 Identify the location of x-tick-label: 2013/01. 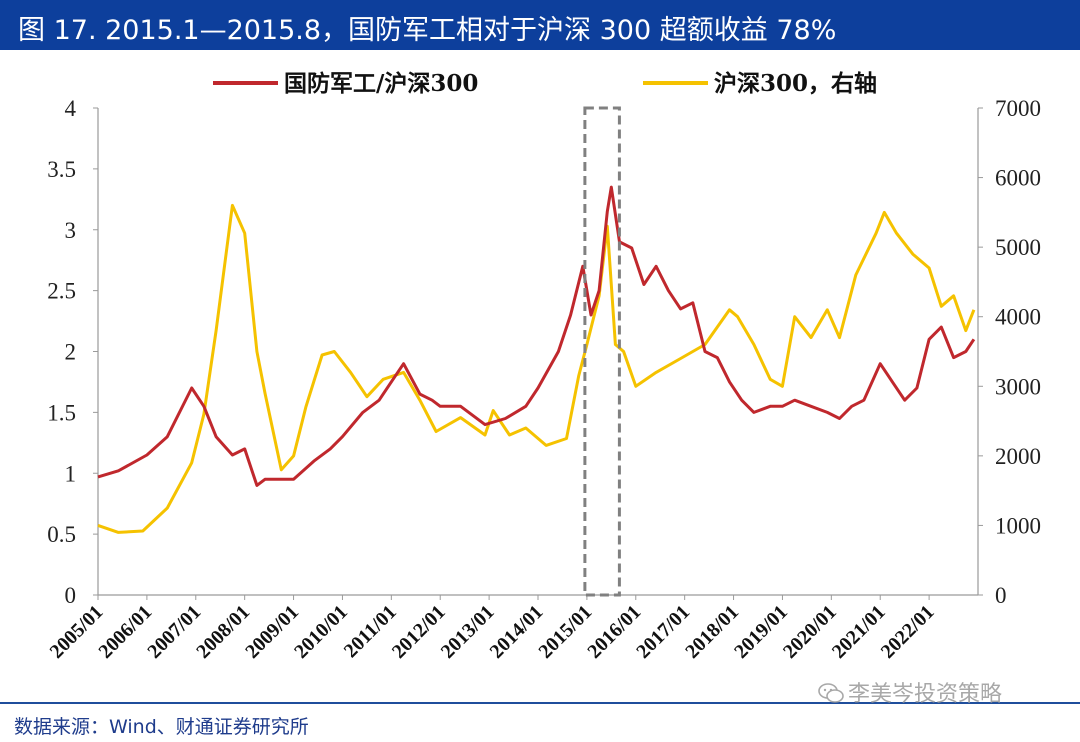
(468, 632).